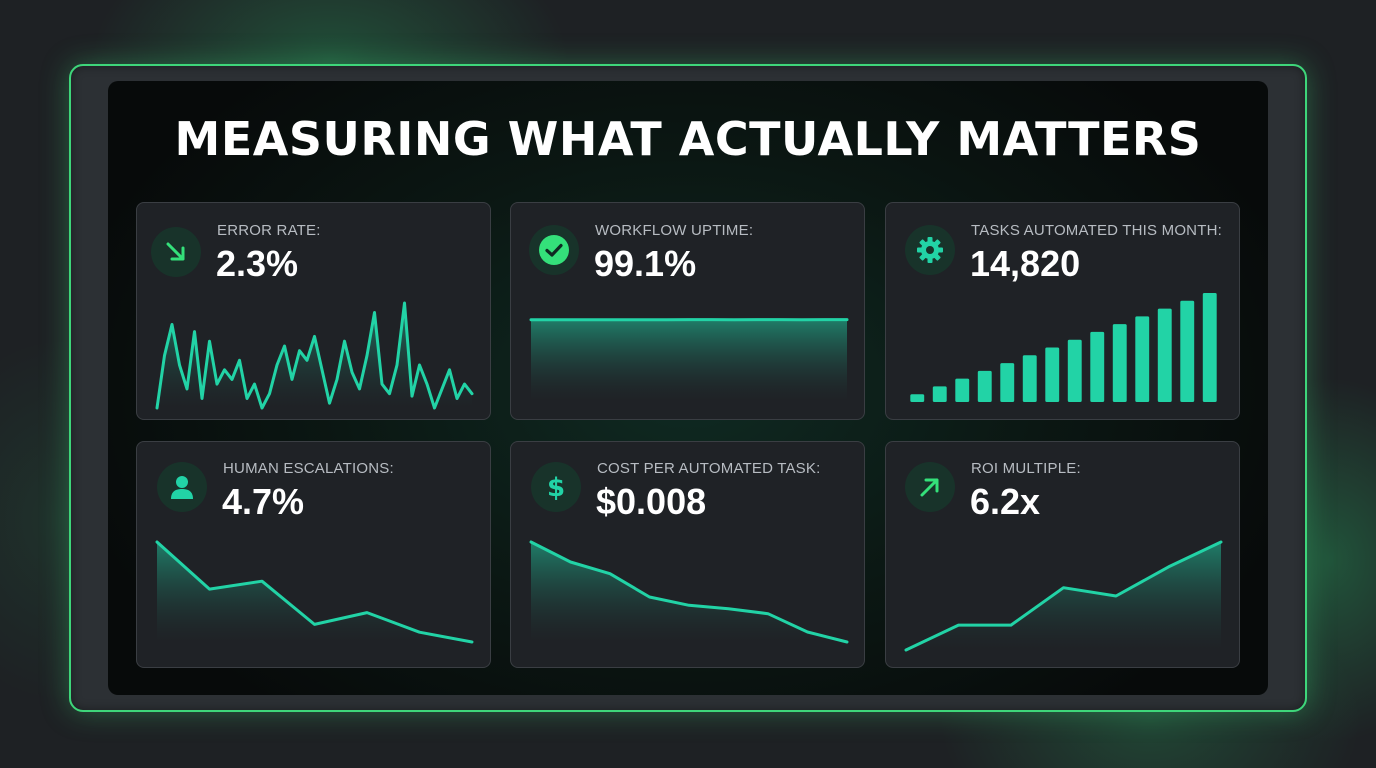 Image resolution: width=1376 pixels, height=768 pixels. What do you see at coordinates (554, 250) in the screenshot?
I see `check-circle-icon` at bounding box center [554, 250].